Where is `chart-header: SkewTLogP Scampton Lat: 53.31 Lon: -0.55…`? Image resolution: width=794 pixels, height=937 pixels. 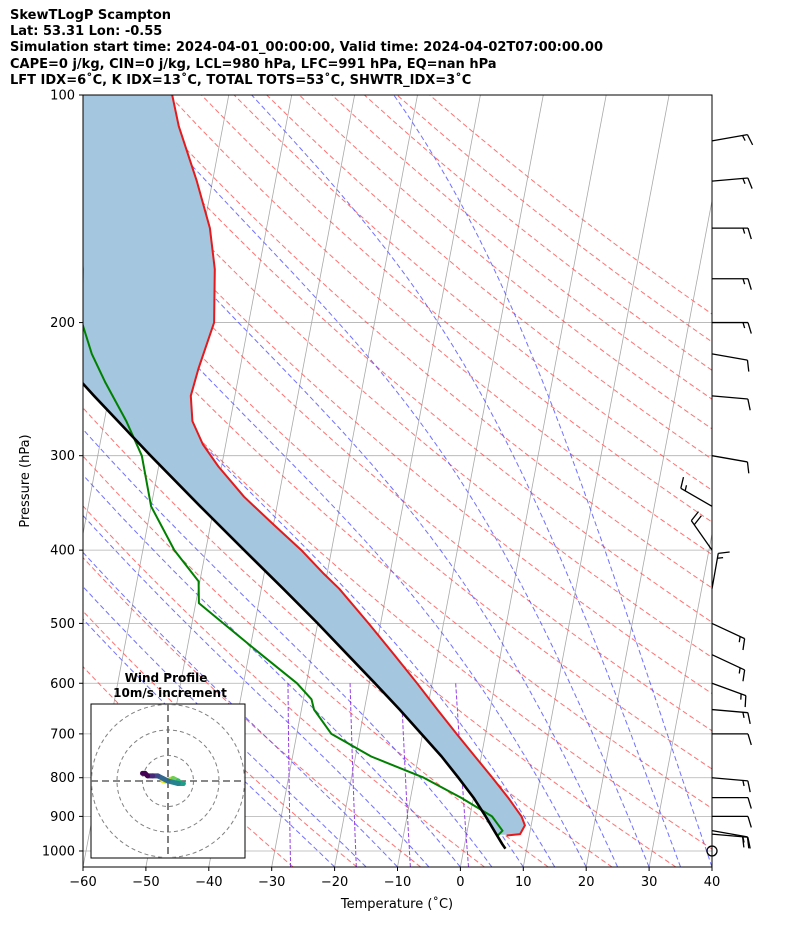 chart-header: SkewTLogP Scampton Lat: 53.31 Lon: -0.55… is located at coordinates (306, 48).